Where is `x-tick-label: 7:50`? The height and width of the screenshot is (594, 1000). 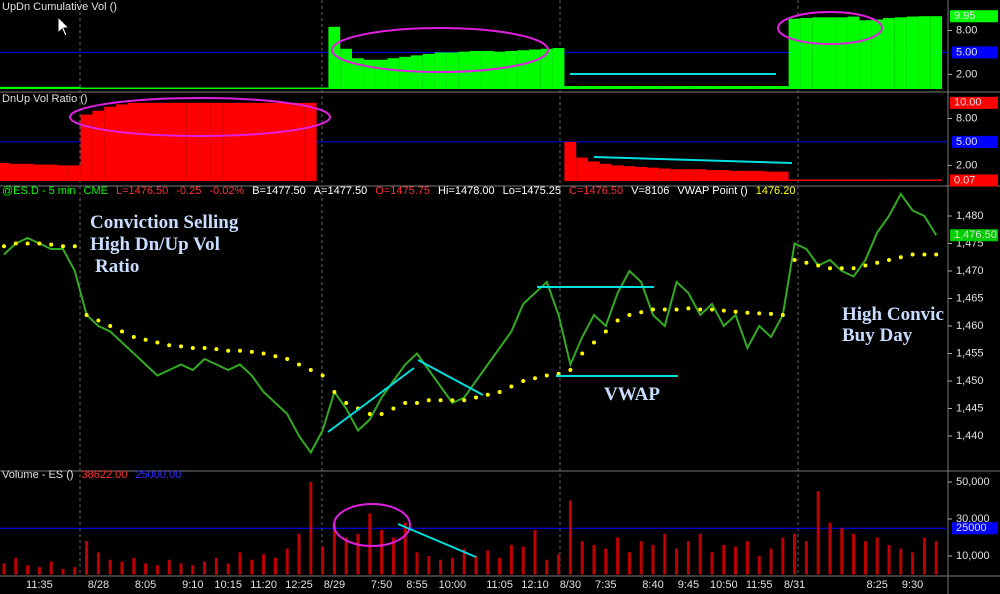 x-tick-label: 7:50 is located at coordinates (381, 585).